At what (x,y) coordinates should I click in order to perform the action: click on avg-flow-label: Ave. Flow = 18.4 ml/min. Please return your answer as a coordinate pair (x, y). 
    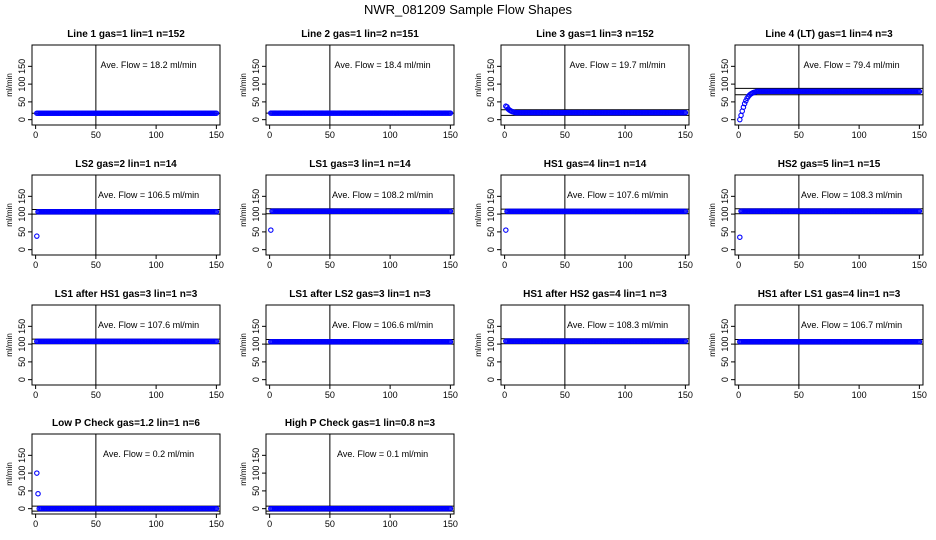
    Looking at the image, I should click on (382, 65).